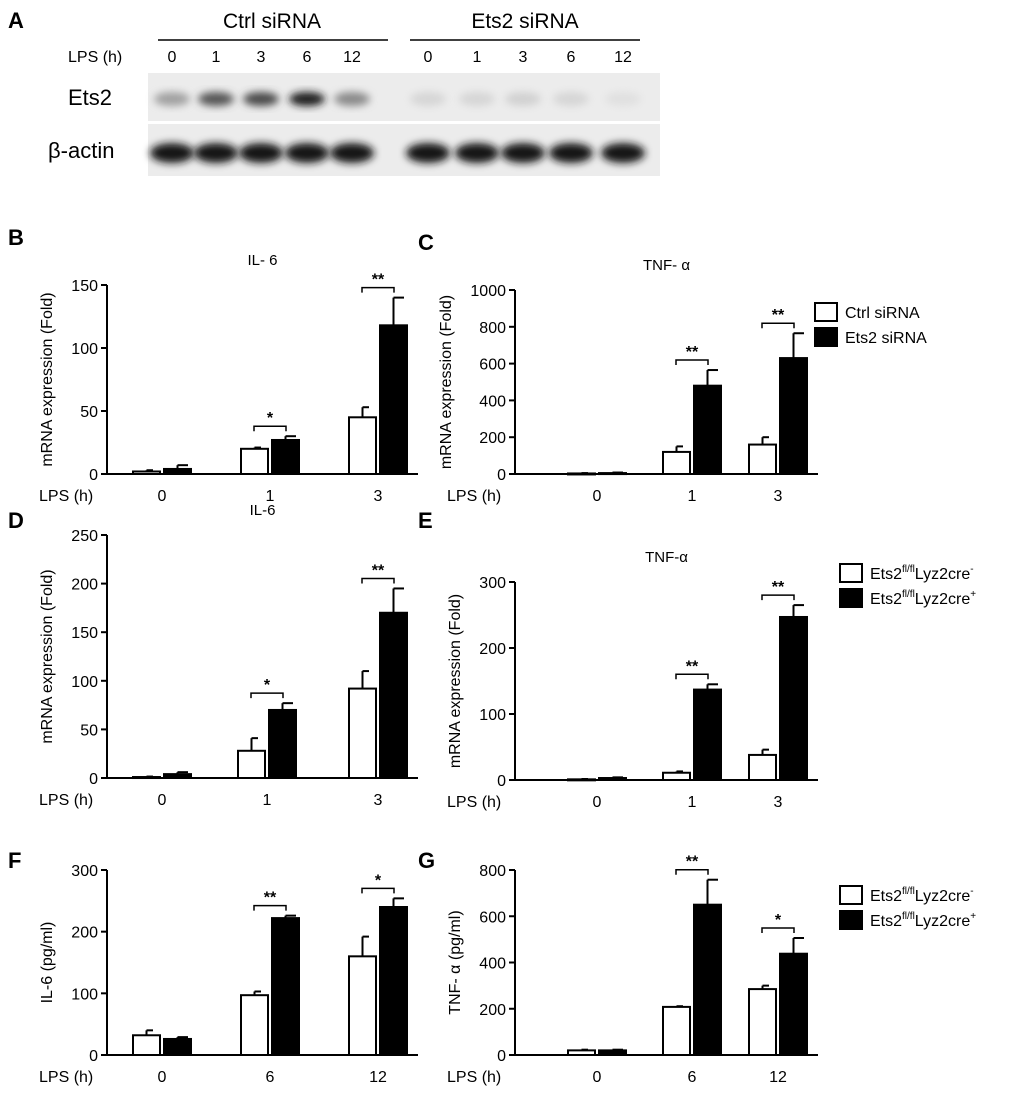 This screenshot has width=1020, height=1110. What do you see at coordinates (571, 57) in the screenshot?
I see `lane-label: 6` at bounding box center [571, 57].